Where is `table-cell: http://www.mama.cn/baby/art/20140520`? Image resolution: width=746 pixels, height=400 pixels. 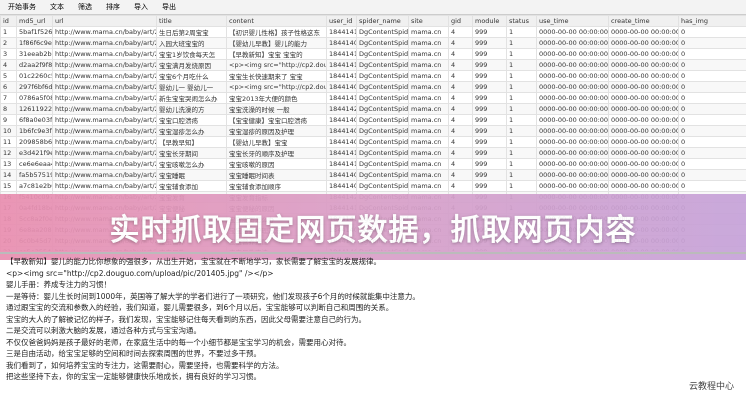
table-cell: http://www.mama.cn/baby/art/20140520 is located at coordinates (104, 54).